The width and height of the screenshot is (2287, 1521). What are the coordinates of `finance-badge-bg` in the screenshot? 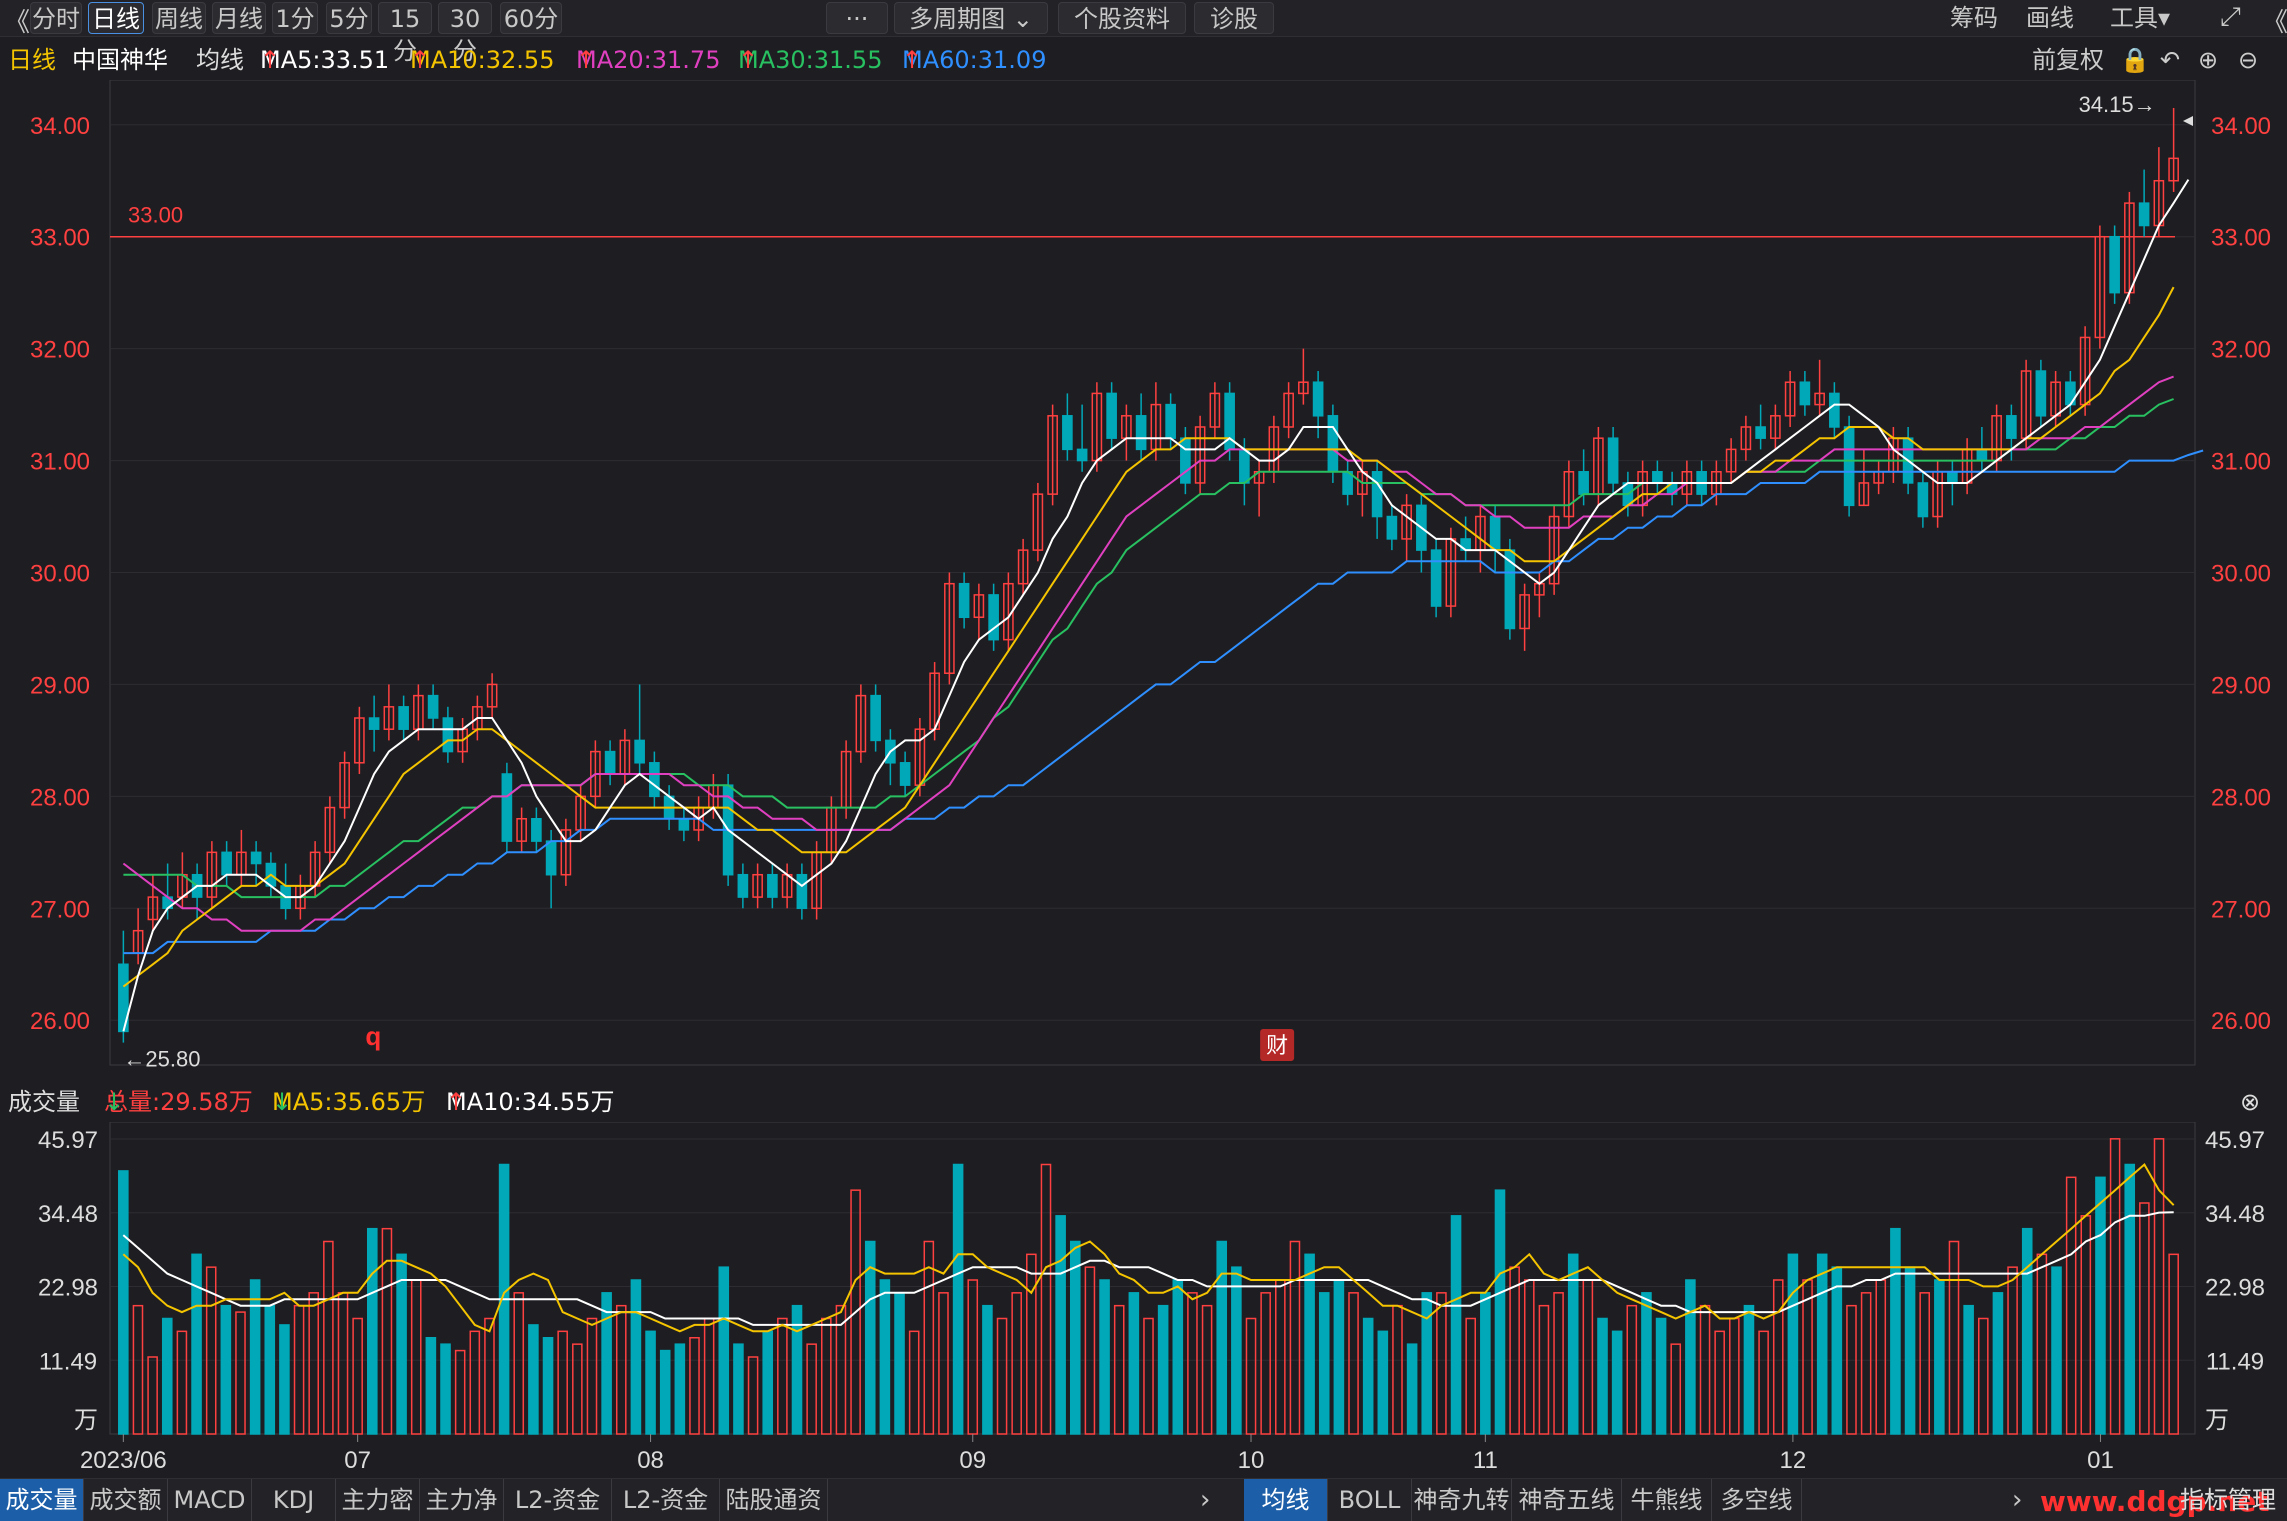 It's located at (1277, 1045).